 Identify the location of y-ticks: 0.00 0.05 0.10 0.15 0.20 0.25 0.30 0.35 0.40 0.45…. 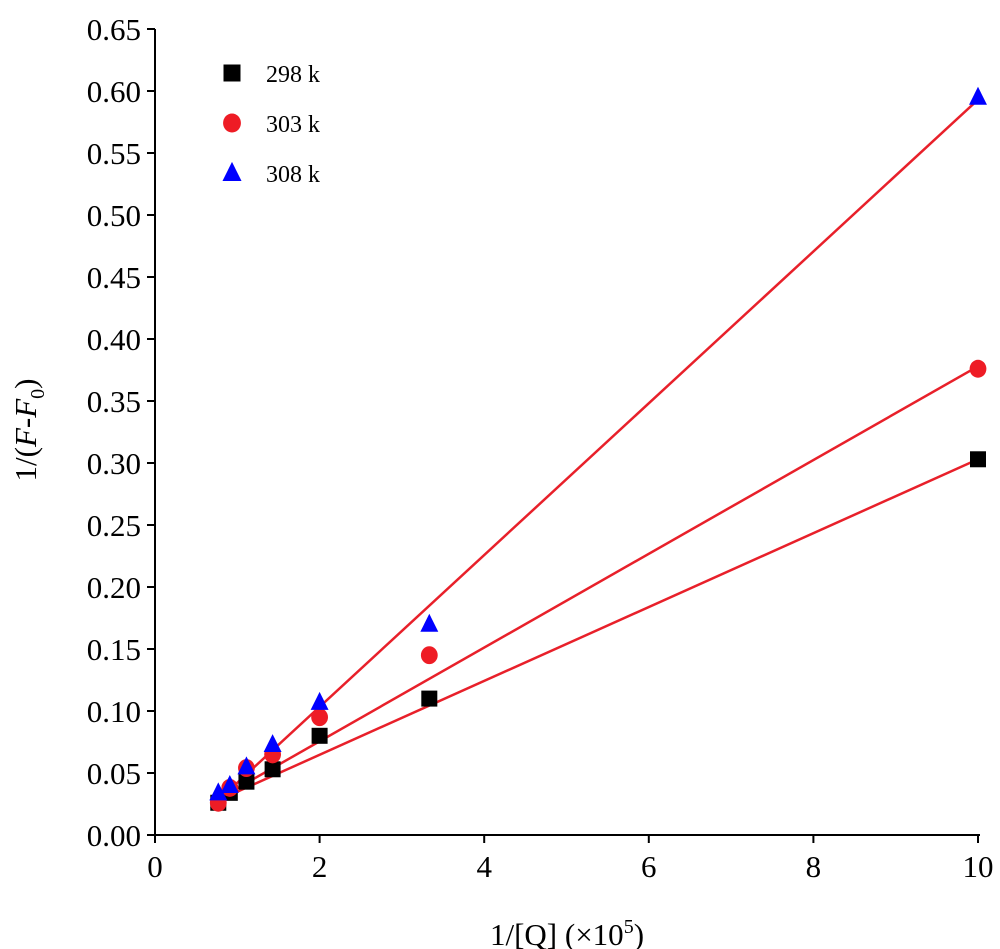
(121, 432).